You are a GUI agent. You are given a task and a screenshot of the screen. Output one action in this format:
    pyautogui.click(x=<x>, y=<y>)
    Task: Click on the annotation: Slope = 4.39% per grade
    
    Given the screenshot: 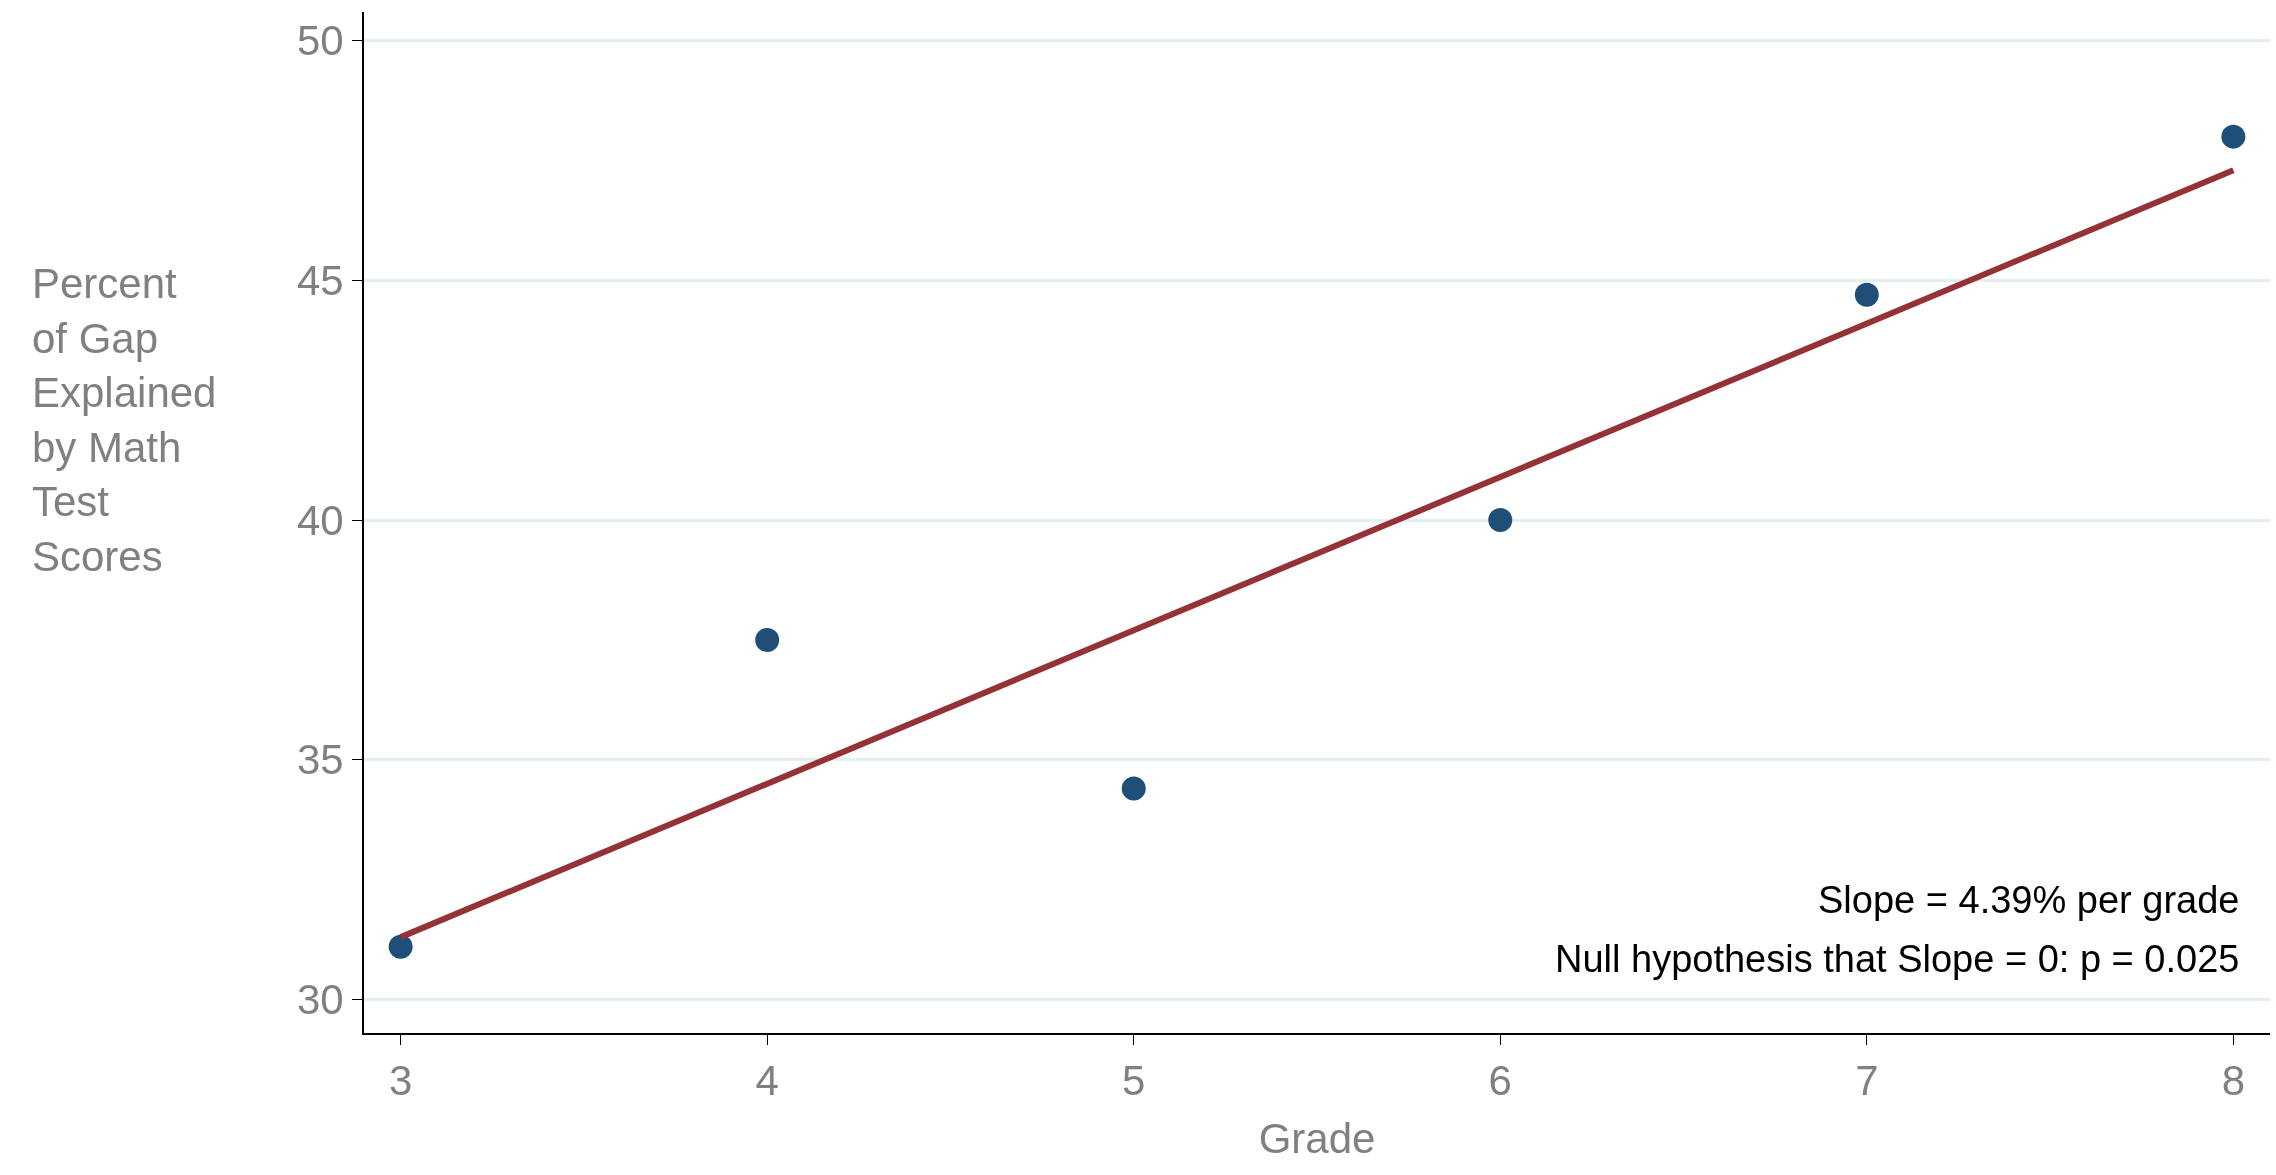 What is the action you would take?
    pyautogui.click(x=2029, y=900)
    